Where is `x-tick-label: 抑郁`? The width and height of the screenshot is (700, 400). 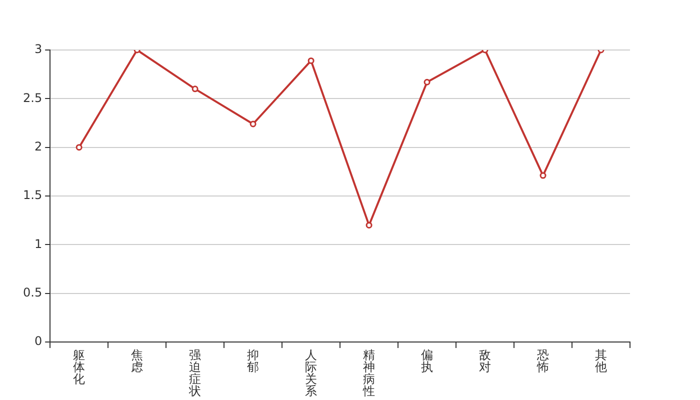
x-tick-label: 抑郁 is located at coordinates (253, 361).